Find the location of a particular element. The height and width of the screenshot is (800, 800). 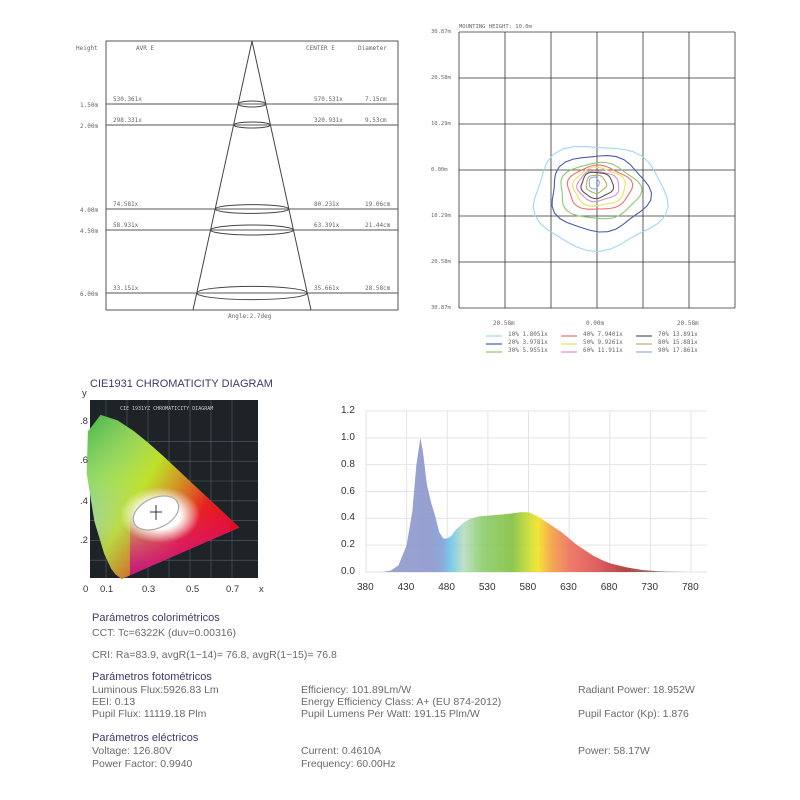

y-tick-label: 1.2 is located at coordinates (348, 410).